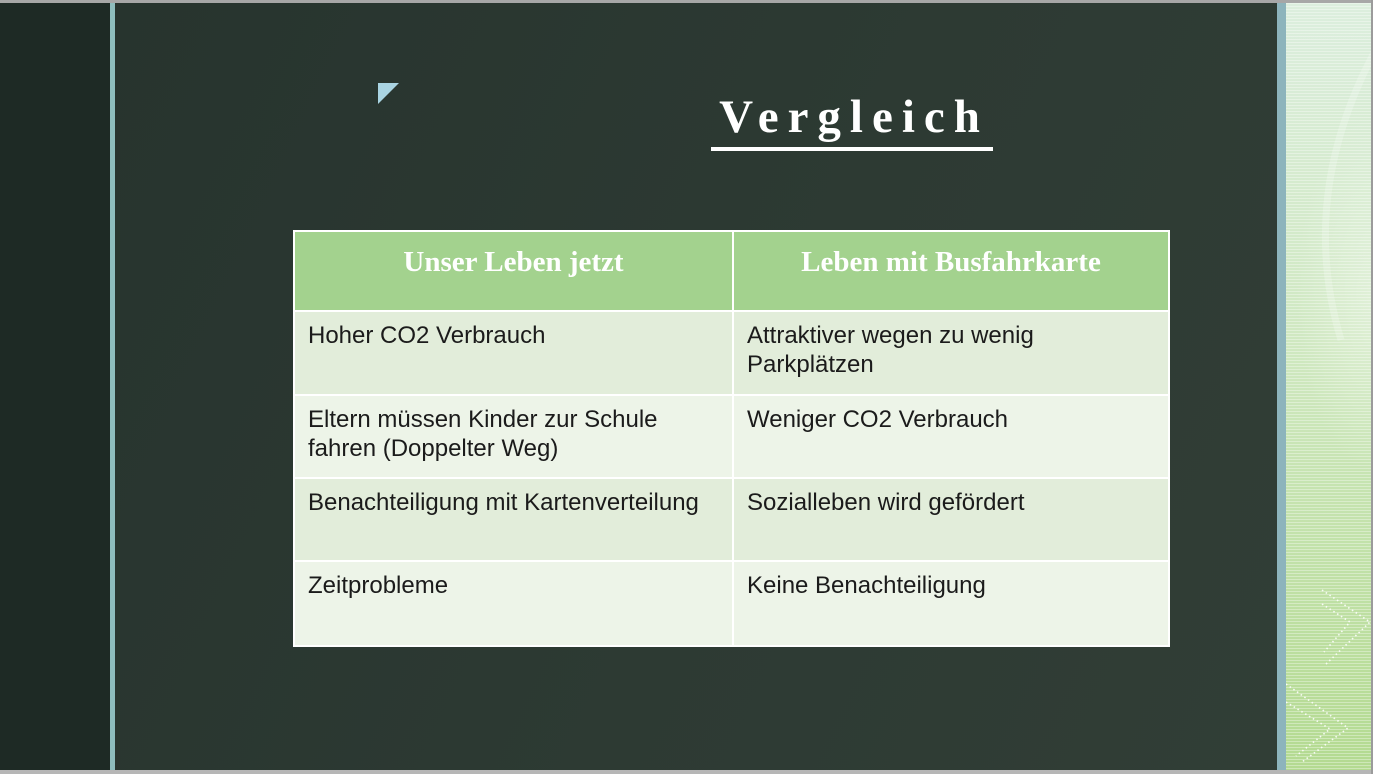 Image resolution: width=1373 pixels, height=774 pixels. I want to click on table-cell: Attraktiver wegen zu wenig Parkplätzen, so click(951, 353).